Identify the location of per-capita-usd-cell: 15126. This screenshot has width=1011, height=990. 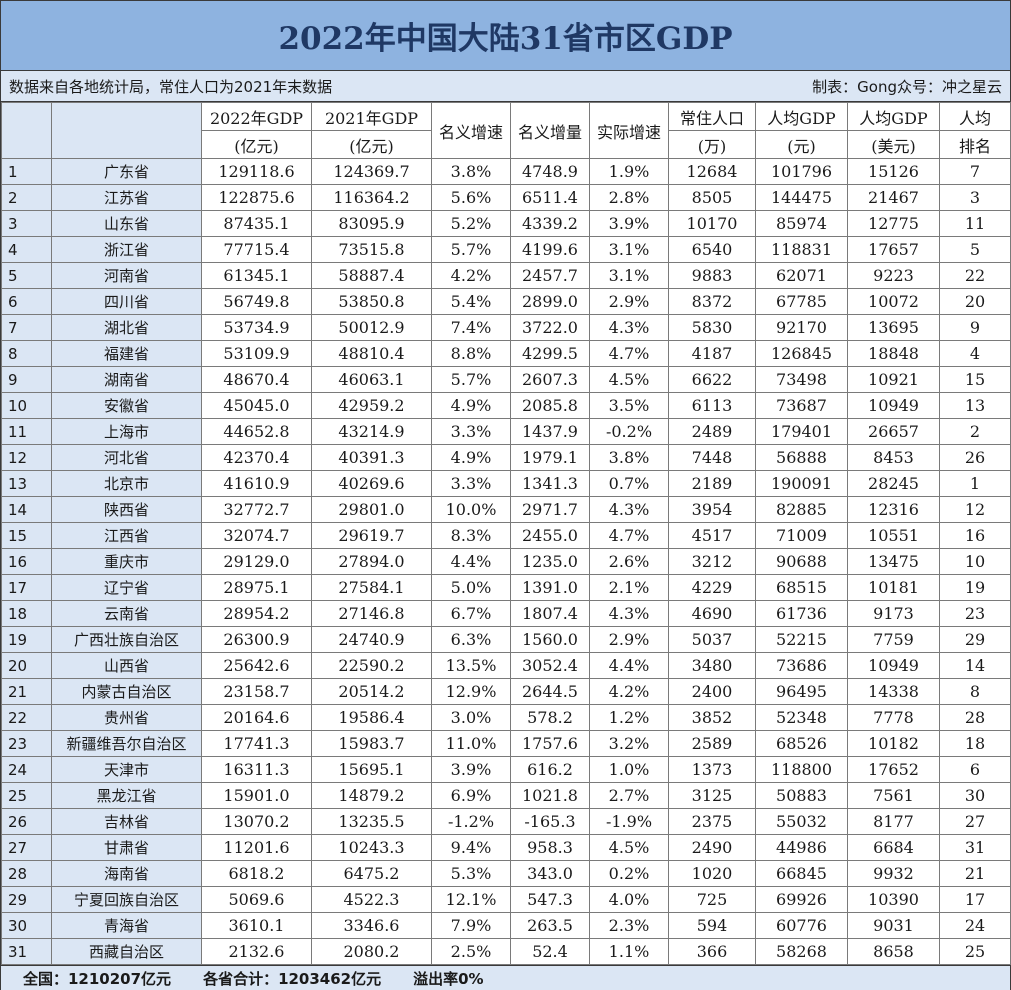
(893, 171).